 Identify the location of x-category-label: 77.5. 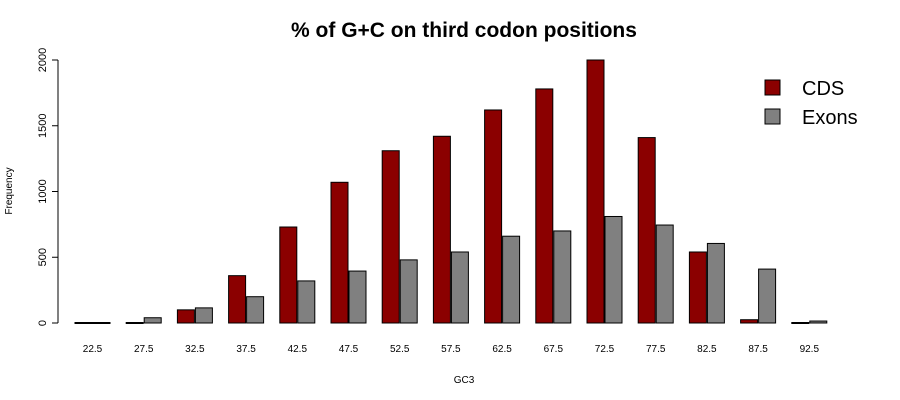
(656, 349).